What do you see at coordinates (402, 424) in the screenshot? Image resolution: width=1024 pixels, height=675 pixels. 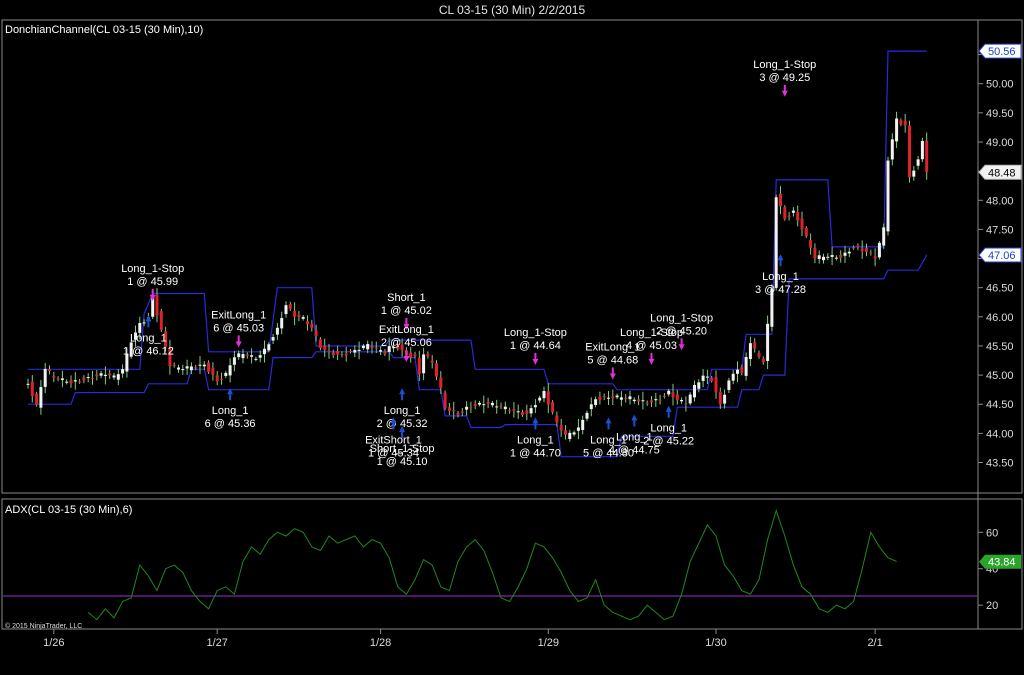 I see `trade-detail: 2 @ 45.32` at bounding box center [402, 424].